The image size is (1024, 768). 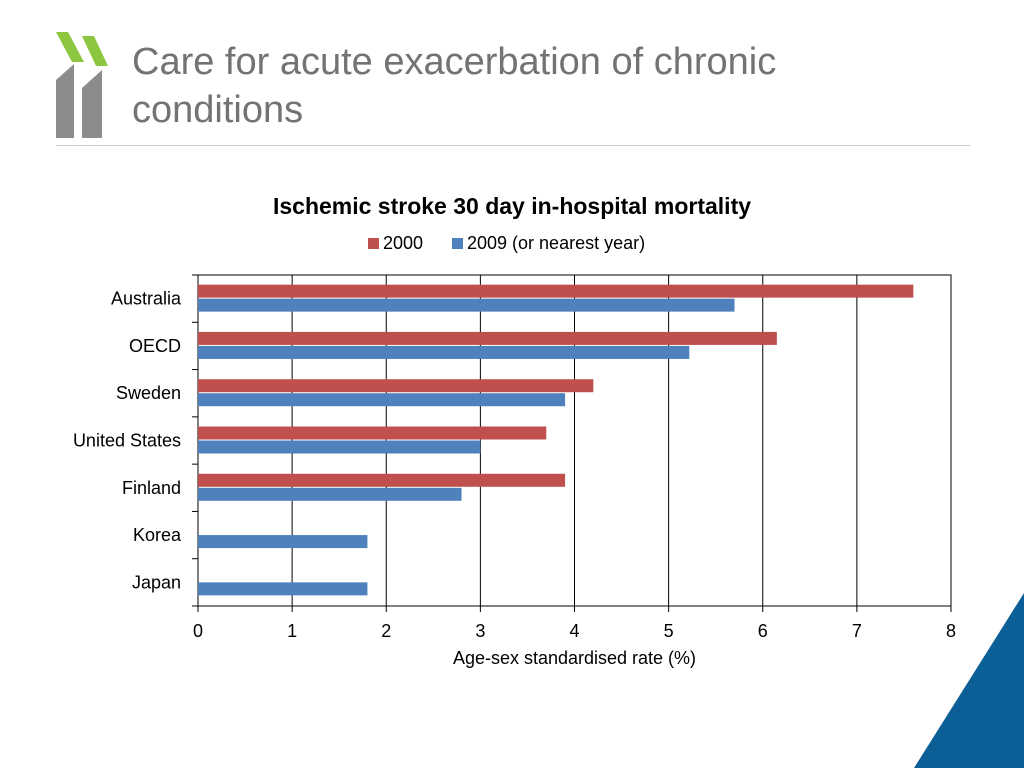 What do you see at coordinates (969, 680) in the screenshot?
I see `corner-triangle-icon` at bounding box center [969, 680].